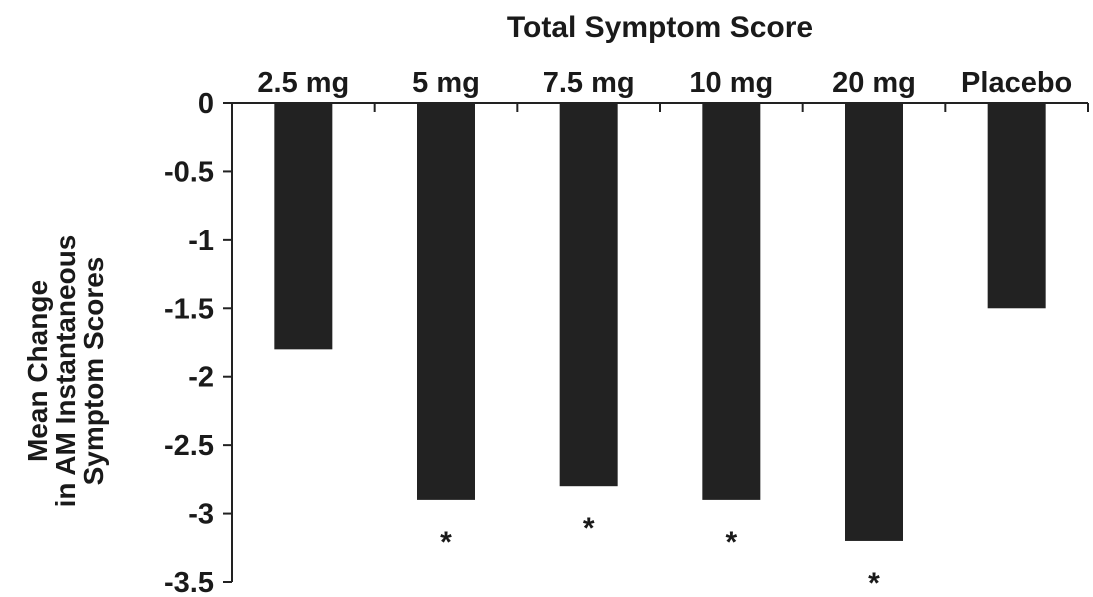 This screenshot has width=1093, height=597. Describe the element at coordinates (731, 83) in the screenshot. I see `category-label: 10 mg` at that location.